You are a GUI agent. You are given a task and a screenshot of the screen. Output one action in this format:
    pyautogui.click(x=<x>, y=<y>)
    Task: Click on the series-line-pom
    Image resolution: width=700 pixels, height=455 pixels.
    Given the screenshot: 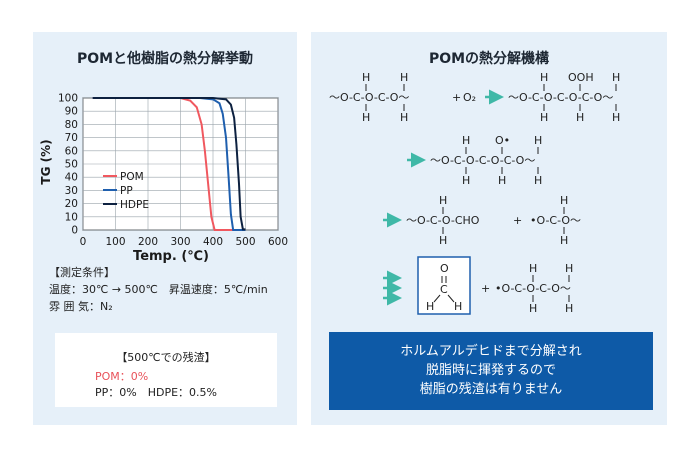 What is the action you would take?
    pyautogui.click(x=169, y=164)
    